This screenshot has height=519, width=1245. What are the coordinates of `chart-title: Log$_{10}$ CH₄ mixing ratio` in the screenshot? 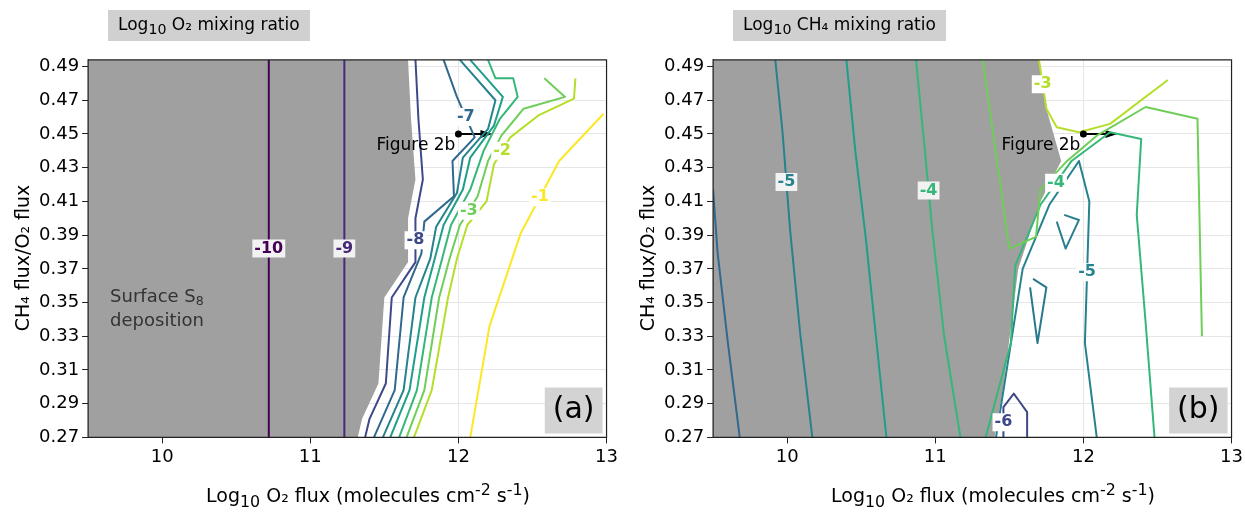 It's located at (839, 26).